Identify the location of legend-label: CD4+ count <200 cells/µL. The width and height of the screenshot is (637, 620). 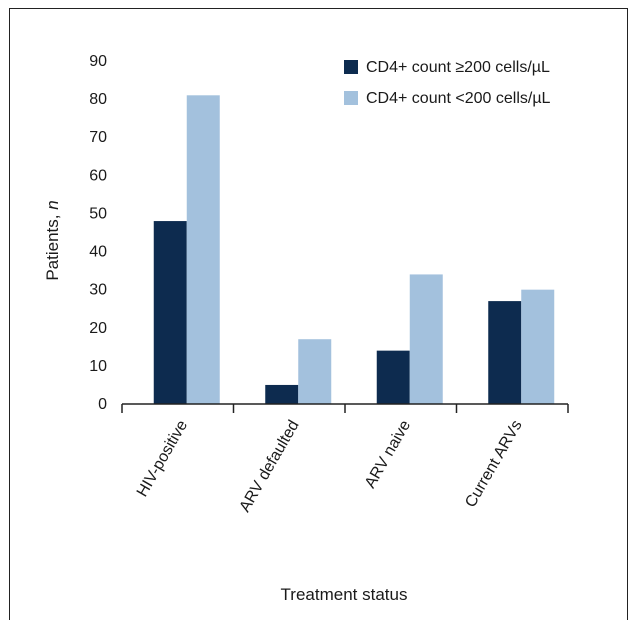
(458, 98).